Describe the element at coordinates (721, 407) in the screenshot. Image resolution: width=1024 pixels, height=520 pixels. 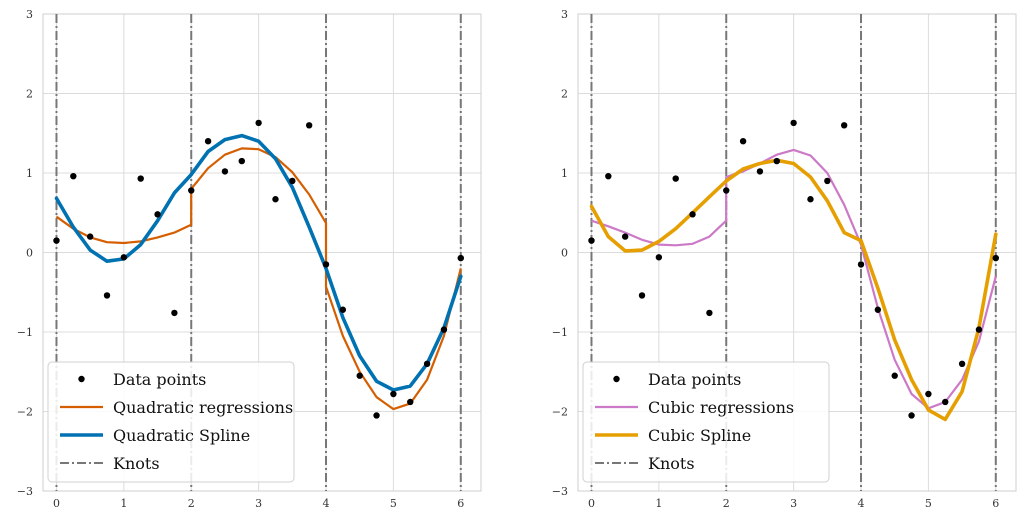
I see `legend-label: Cubic regressions` at that location.